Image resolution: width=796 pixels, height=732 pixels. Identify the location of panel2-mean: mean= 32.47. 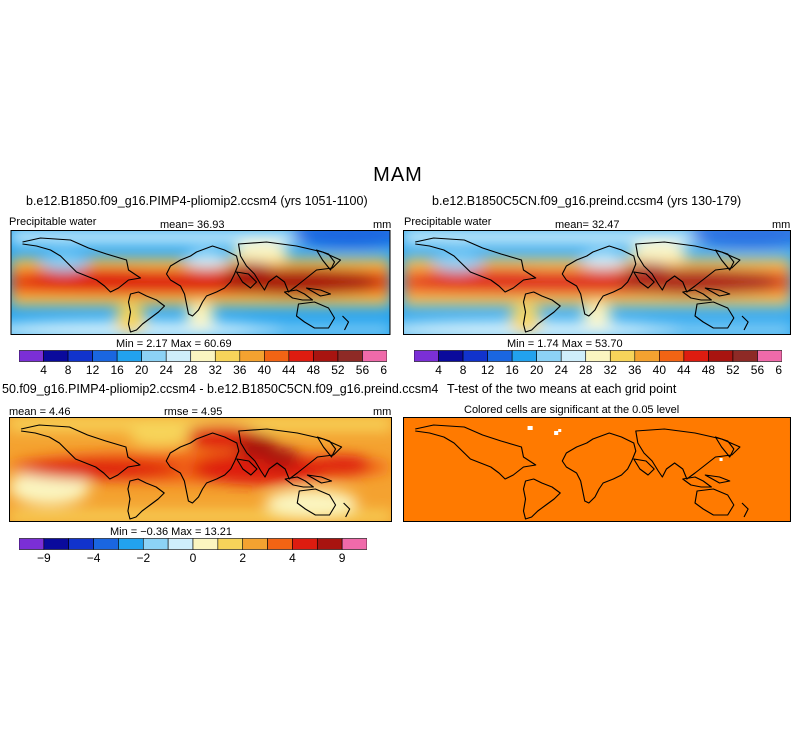
(587, 225).